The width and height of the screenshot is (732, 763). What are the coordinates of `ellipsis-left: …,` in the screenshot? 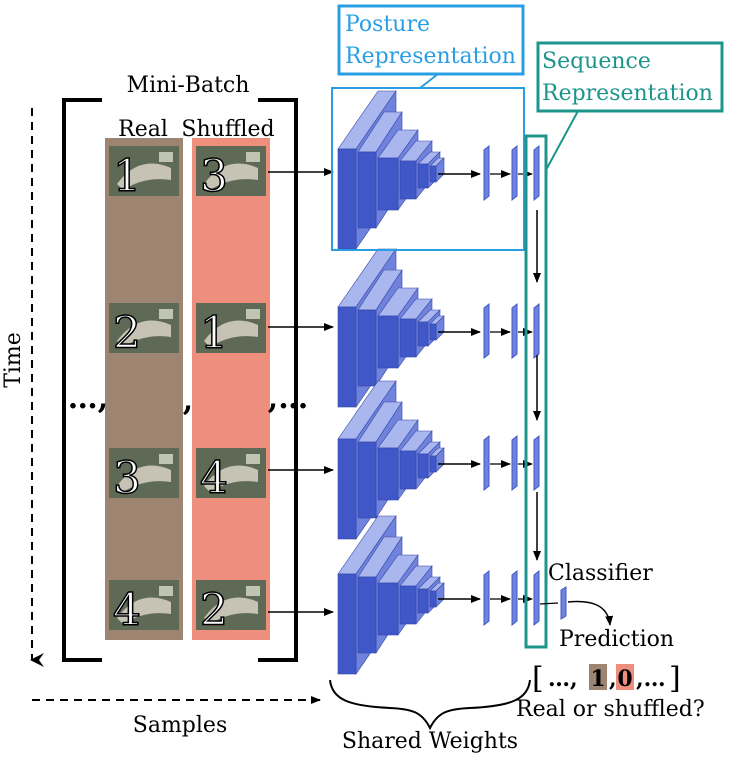 It's located at (88, 398).